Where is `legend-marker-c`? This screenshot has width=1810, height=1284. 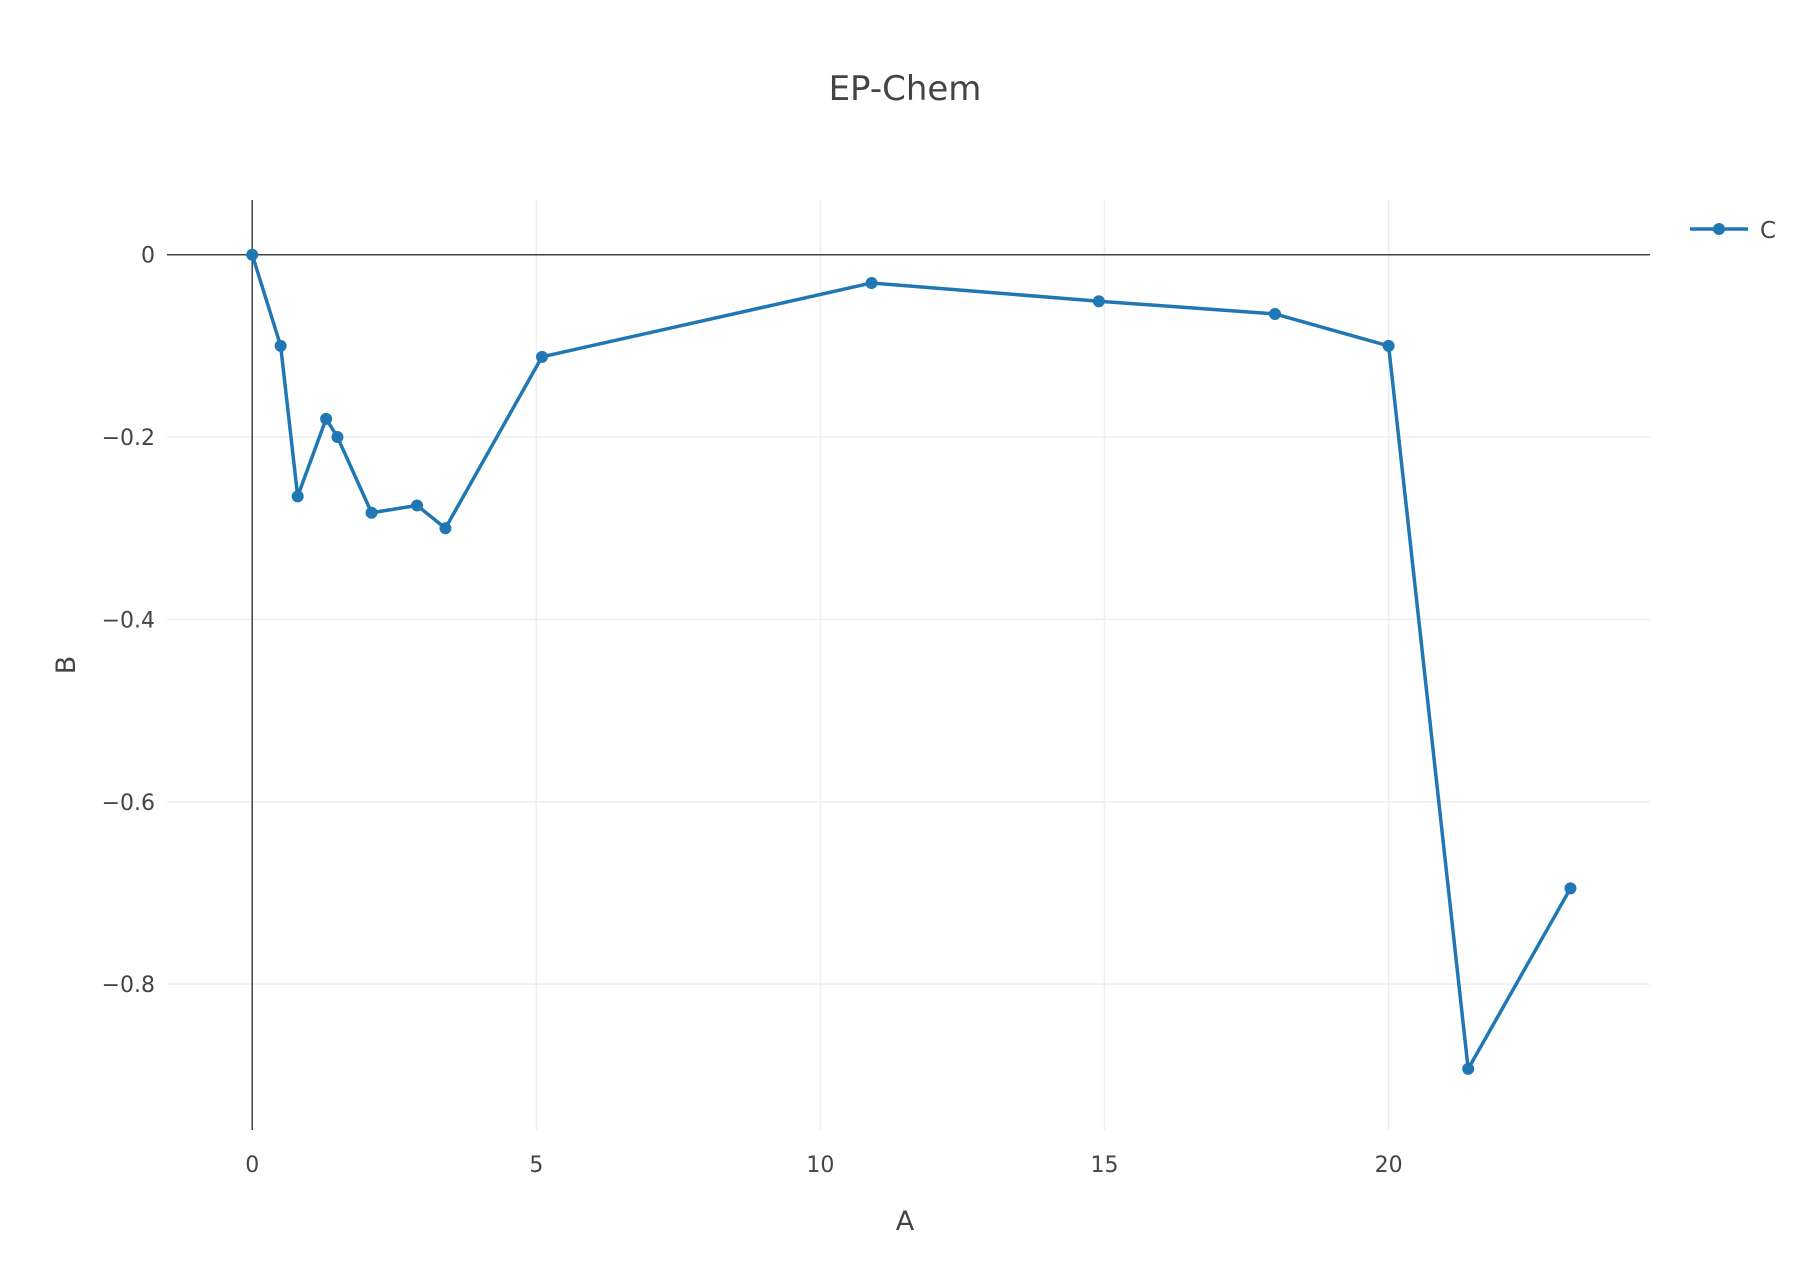 legend-marker-c is located at coordinates (1719, 229).